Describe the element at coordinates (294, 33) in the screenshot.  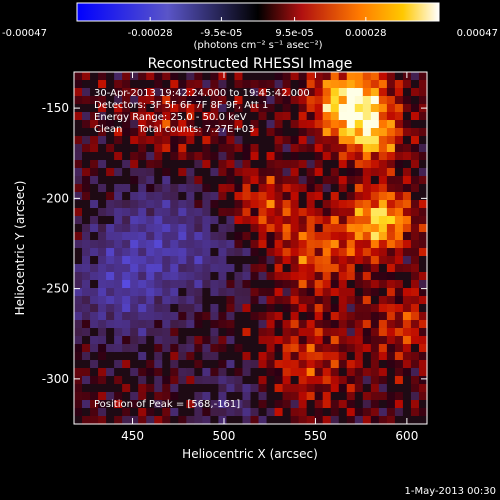
I see `colorbar-tick-label: 9.5e-05` at that location.